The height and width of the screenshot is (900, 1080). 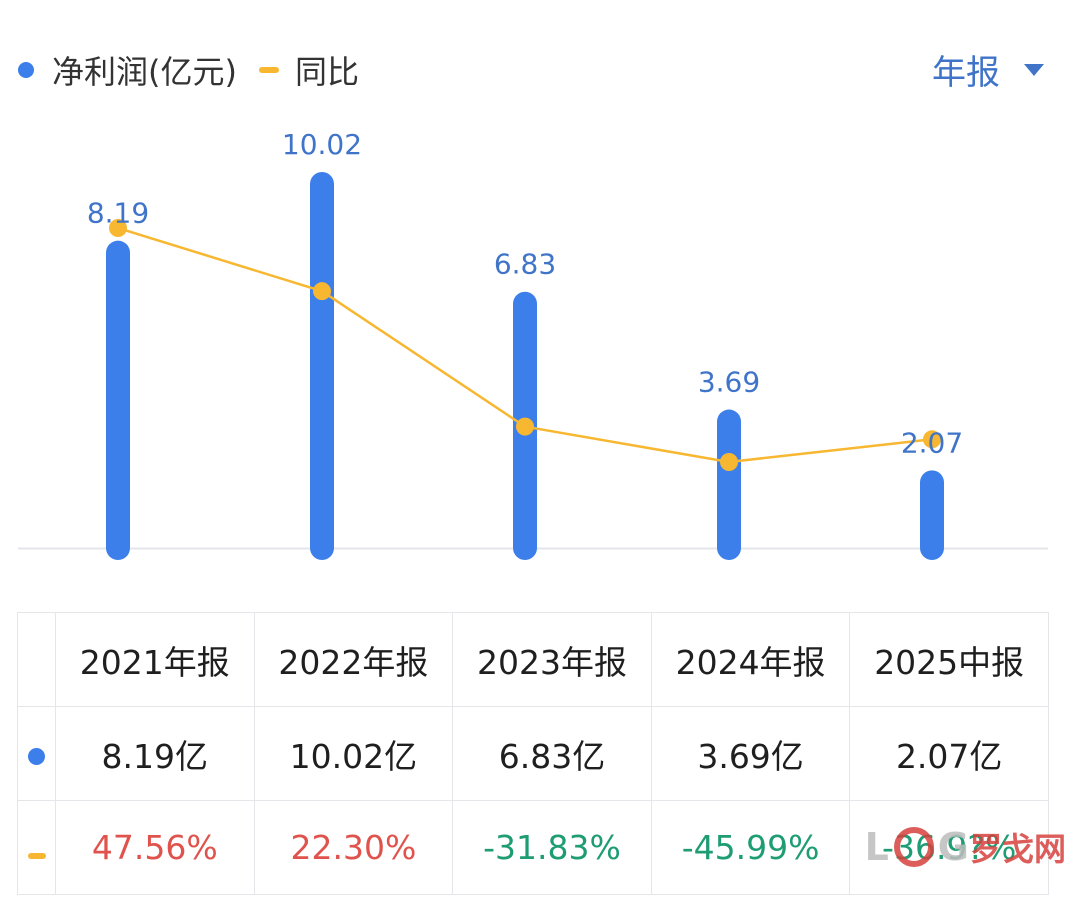 I want to click on watermark-logo: L G 罗戈网, so click(x=965, y=847).